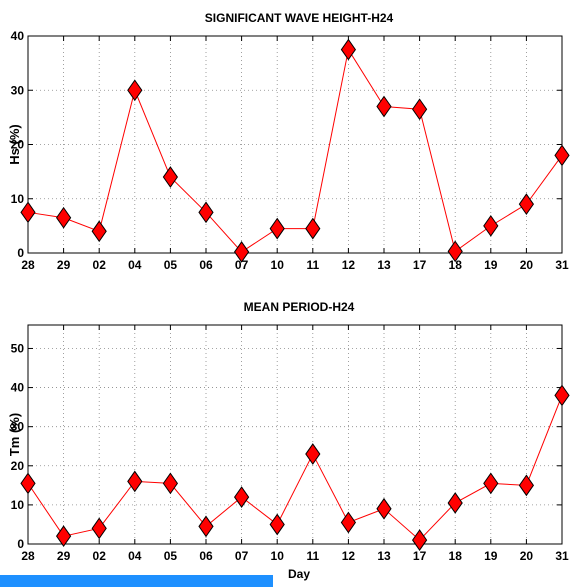 The width and height of the screenshot is (572, 587). I want to click on x-axis-label: Day, so click(299, 574).